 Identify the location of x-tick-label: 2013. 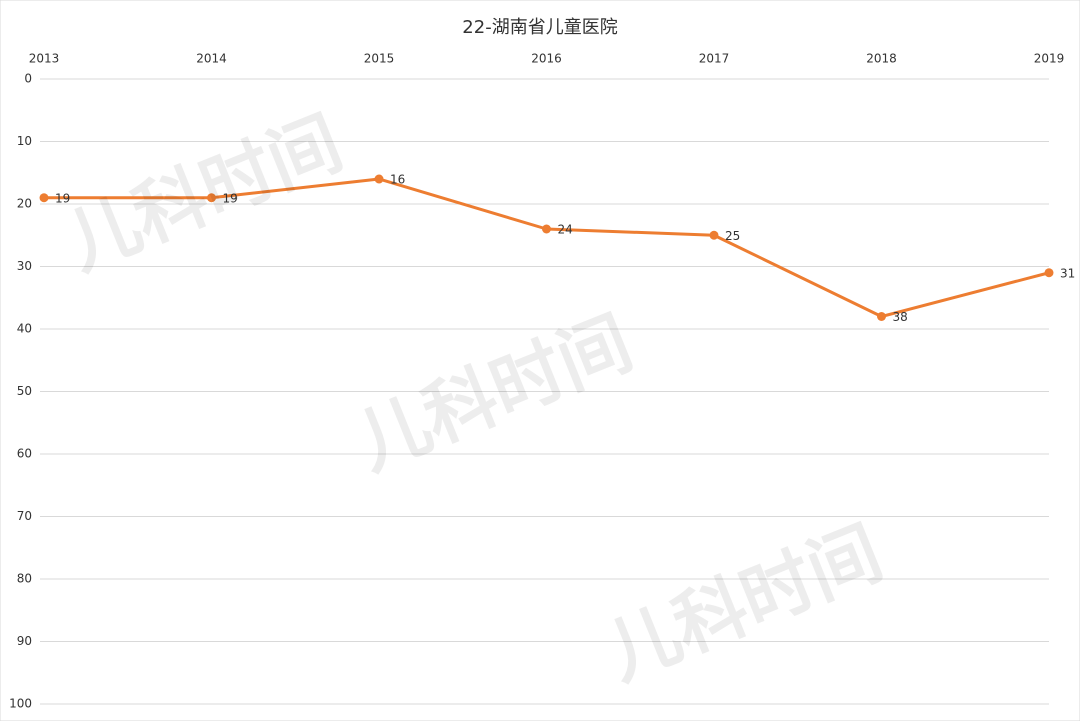
(44, 59).